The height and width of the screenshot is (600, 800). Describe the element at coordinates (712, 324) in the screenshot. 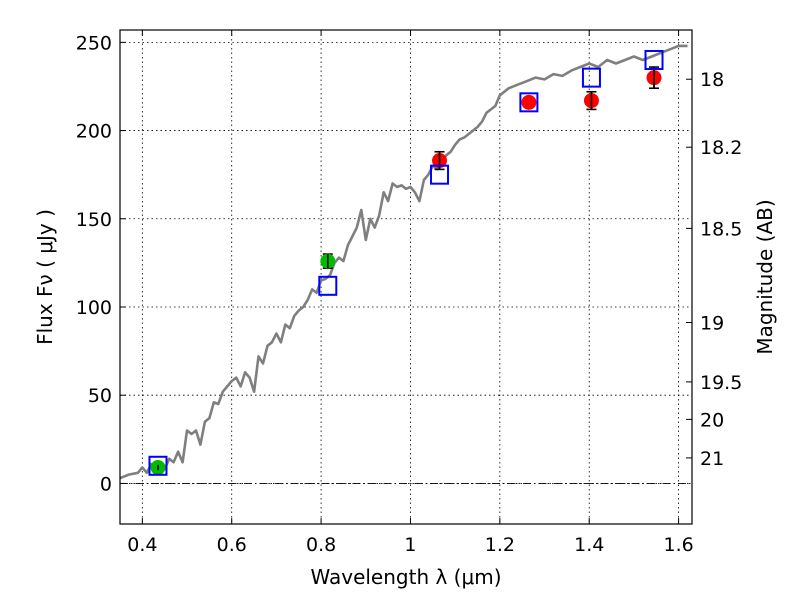

I see `mag-tick-label: 19` at that location.